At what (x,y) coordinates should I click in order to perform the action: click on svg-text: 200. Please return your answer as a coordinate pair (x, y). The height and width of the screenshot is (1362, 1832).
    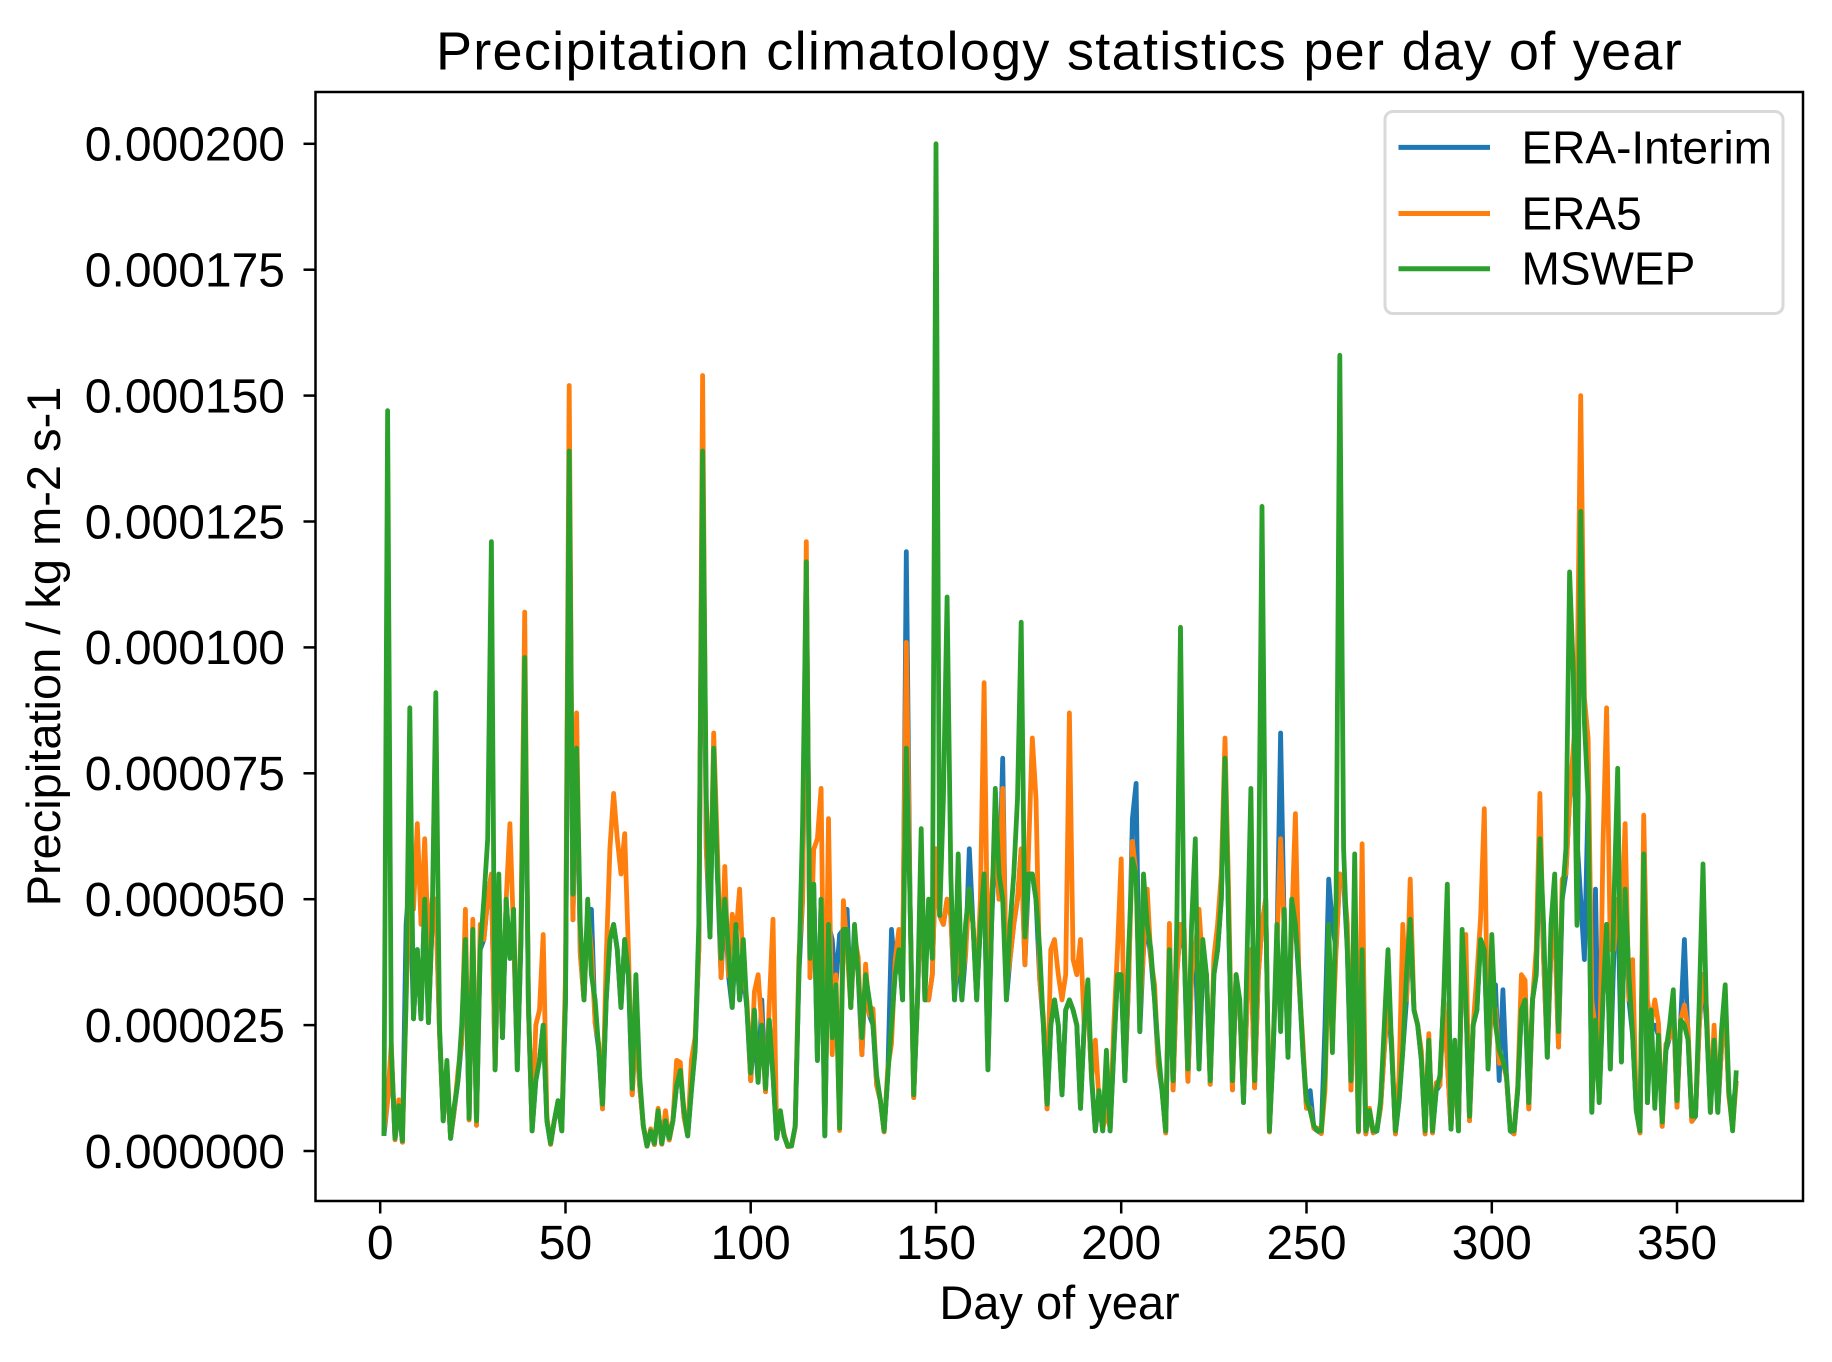
    Looking at the image, I should click on (1121, 1243).